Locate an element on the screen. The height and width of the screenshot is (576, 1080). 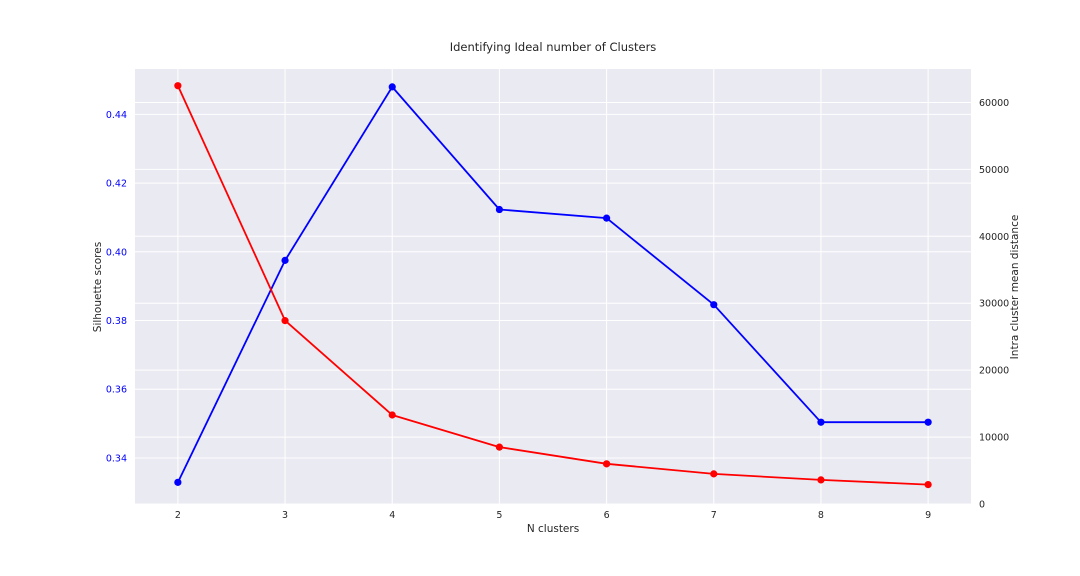
y-left-tick-label: 0.42 is located at coordinates (116, 184).